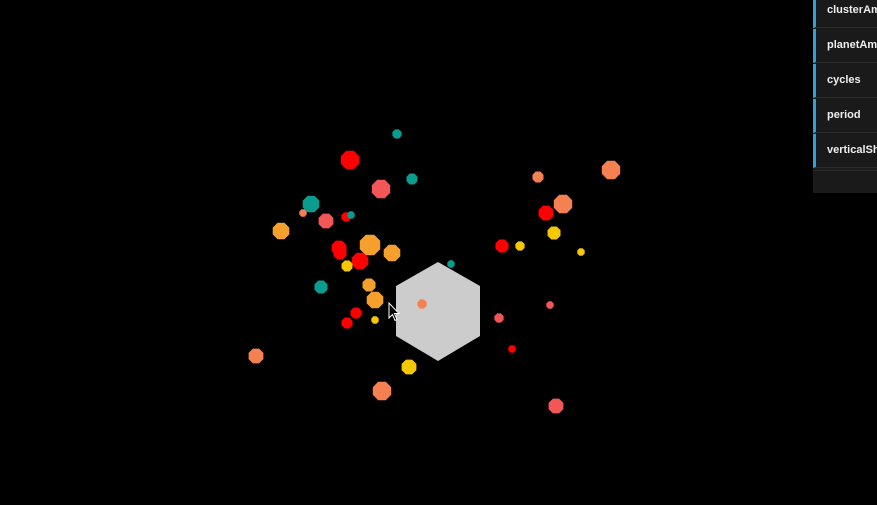 The height and width of the screenshot is (505, 877). I want to click on control-label: period, so click(844, 115).